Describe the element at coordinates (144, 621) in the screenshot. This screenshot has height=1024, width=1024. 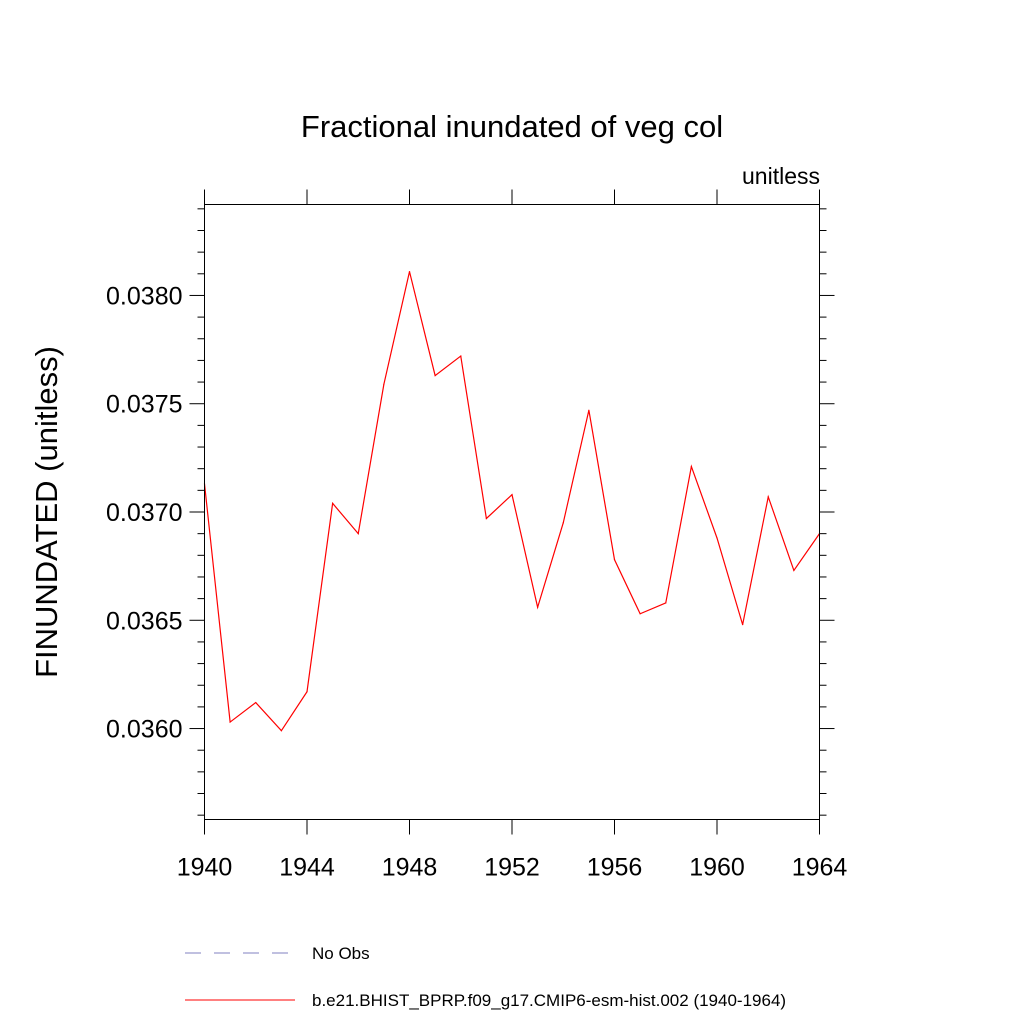
I see `y-tick-label: 0.0365` at that location.